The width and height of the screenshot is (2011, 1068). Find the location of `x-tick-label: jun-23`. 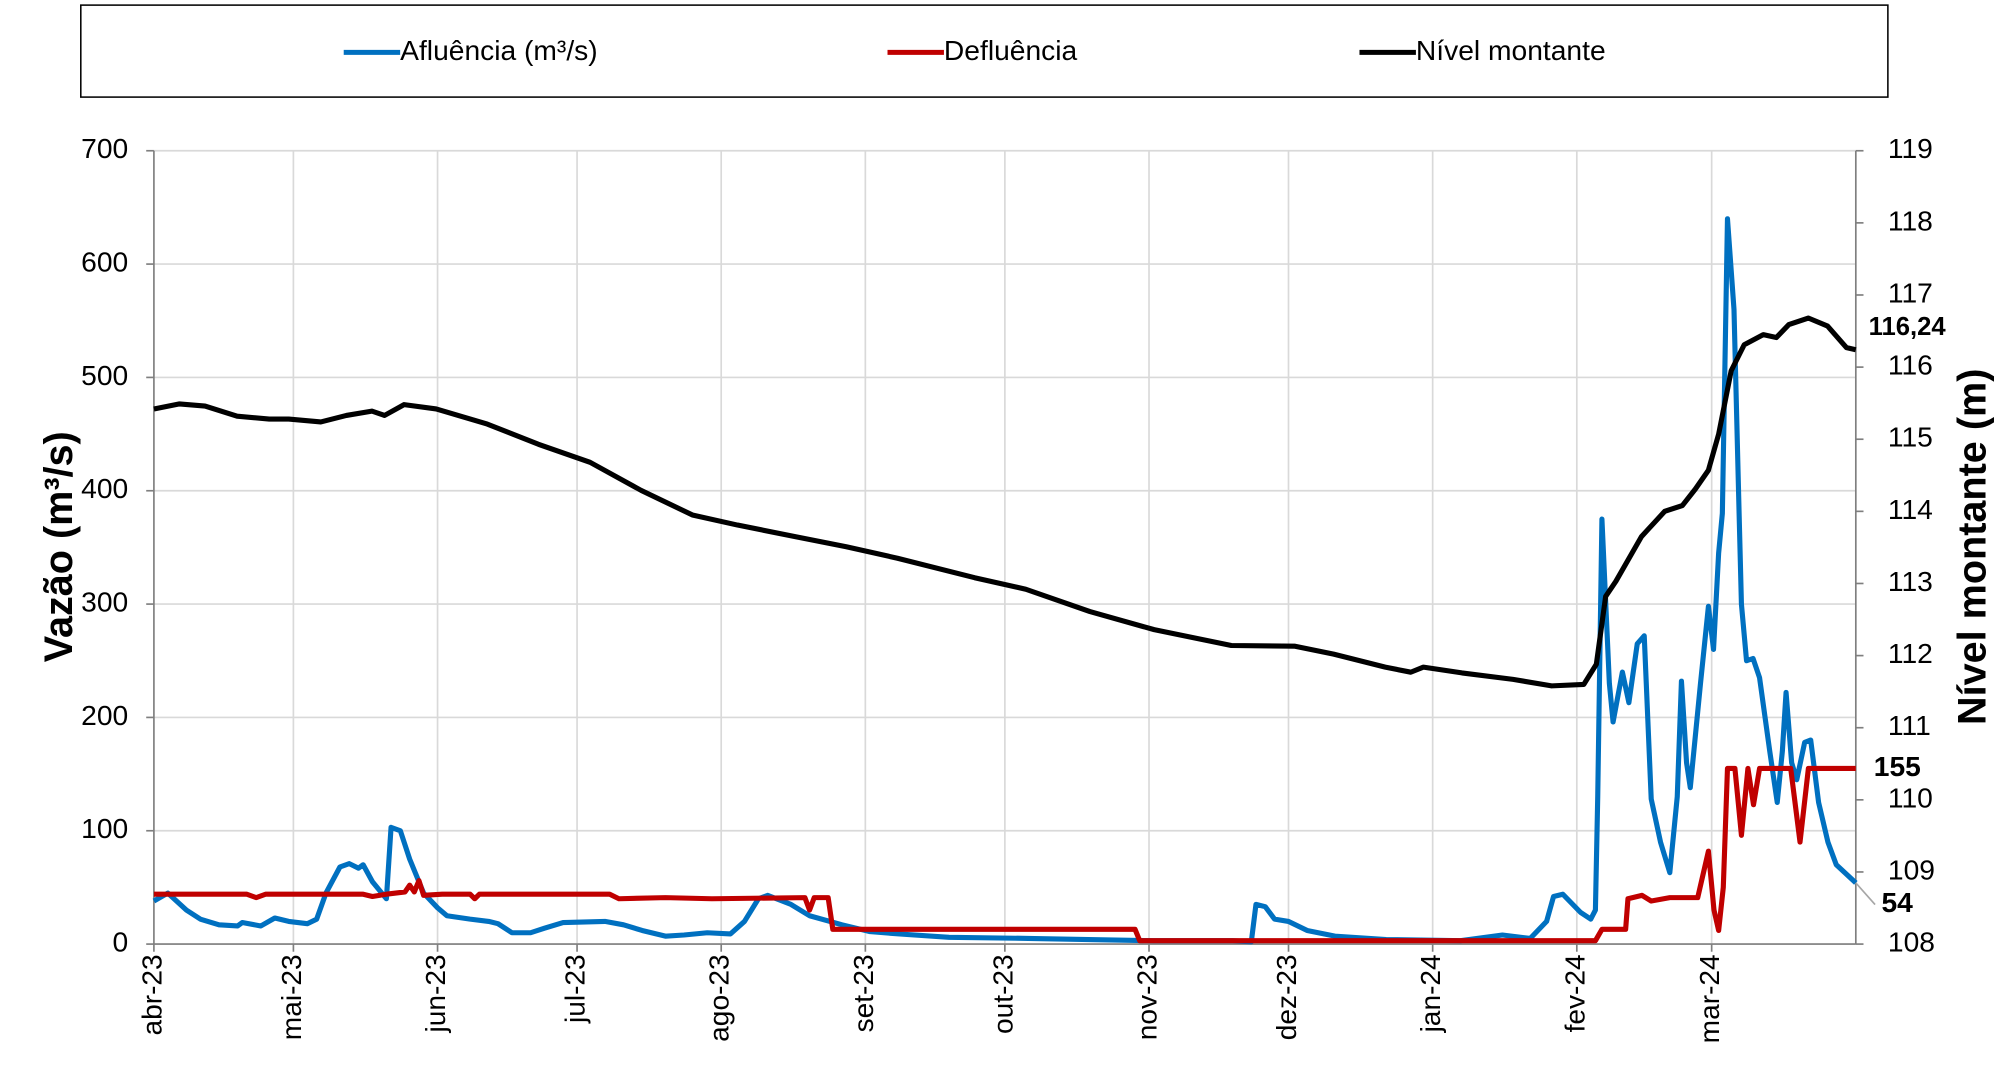

x-tick-label: jun-23 is located at coordinates (435, 993).